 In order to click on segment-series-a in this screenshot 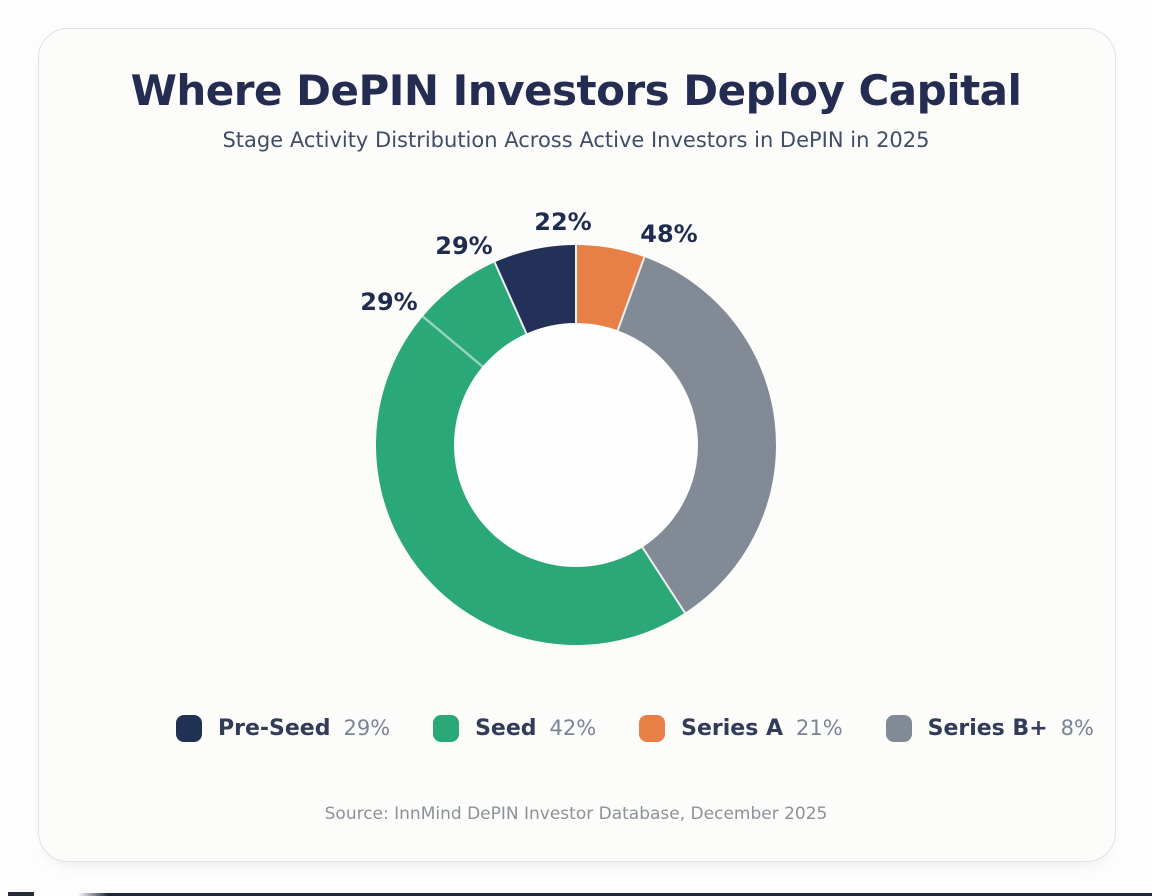, I will do `click(610, 288)`.